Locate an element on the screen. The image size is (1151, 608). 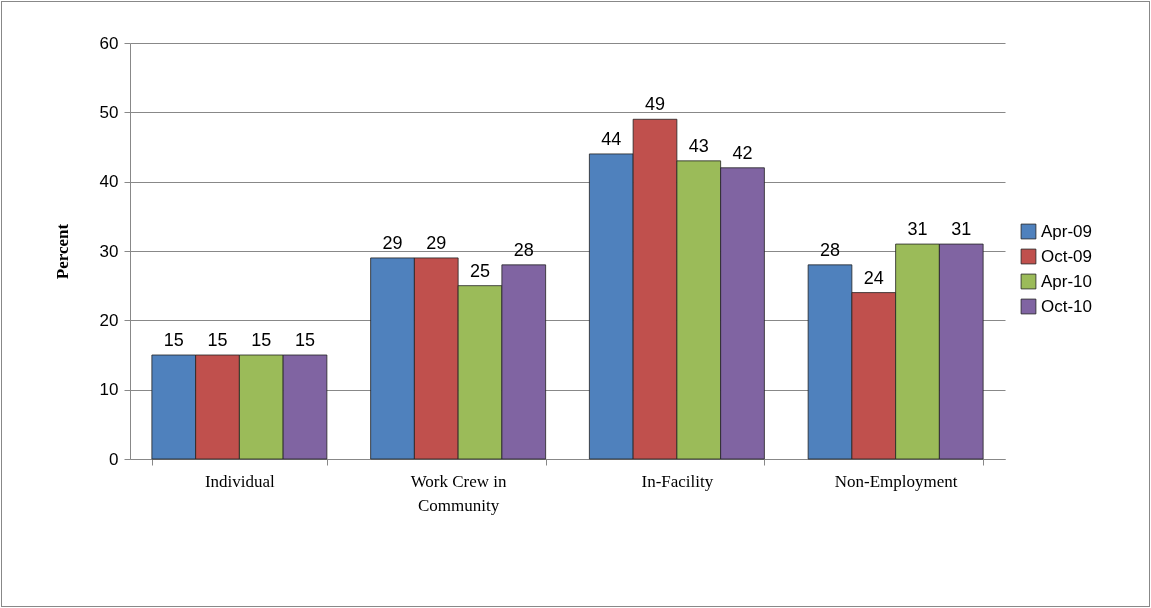
x-tick-label: Work Crew in Community is located at coordinates (459, 493).